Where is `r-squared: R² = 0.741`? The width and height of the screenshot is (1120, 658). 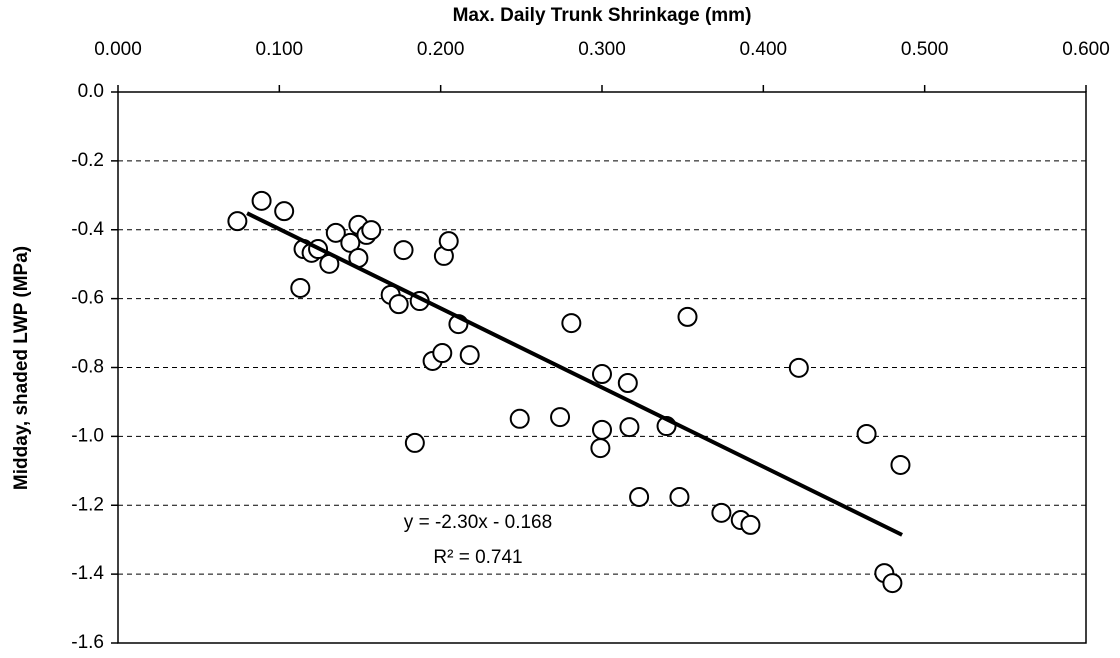 r-squared: R² = 0.741 is located at coordinates (477, 557).